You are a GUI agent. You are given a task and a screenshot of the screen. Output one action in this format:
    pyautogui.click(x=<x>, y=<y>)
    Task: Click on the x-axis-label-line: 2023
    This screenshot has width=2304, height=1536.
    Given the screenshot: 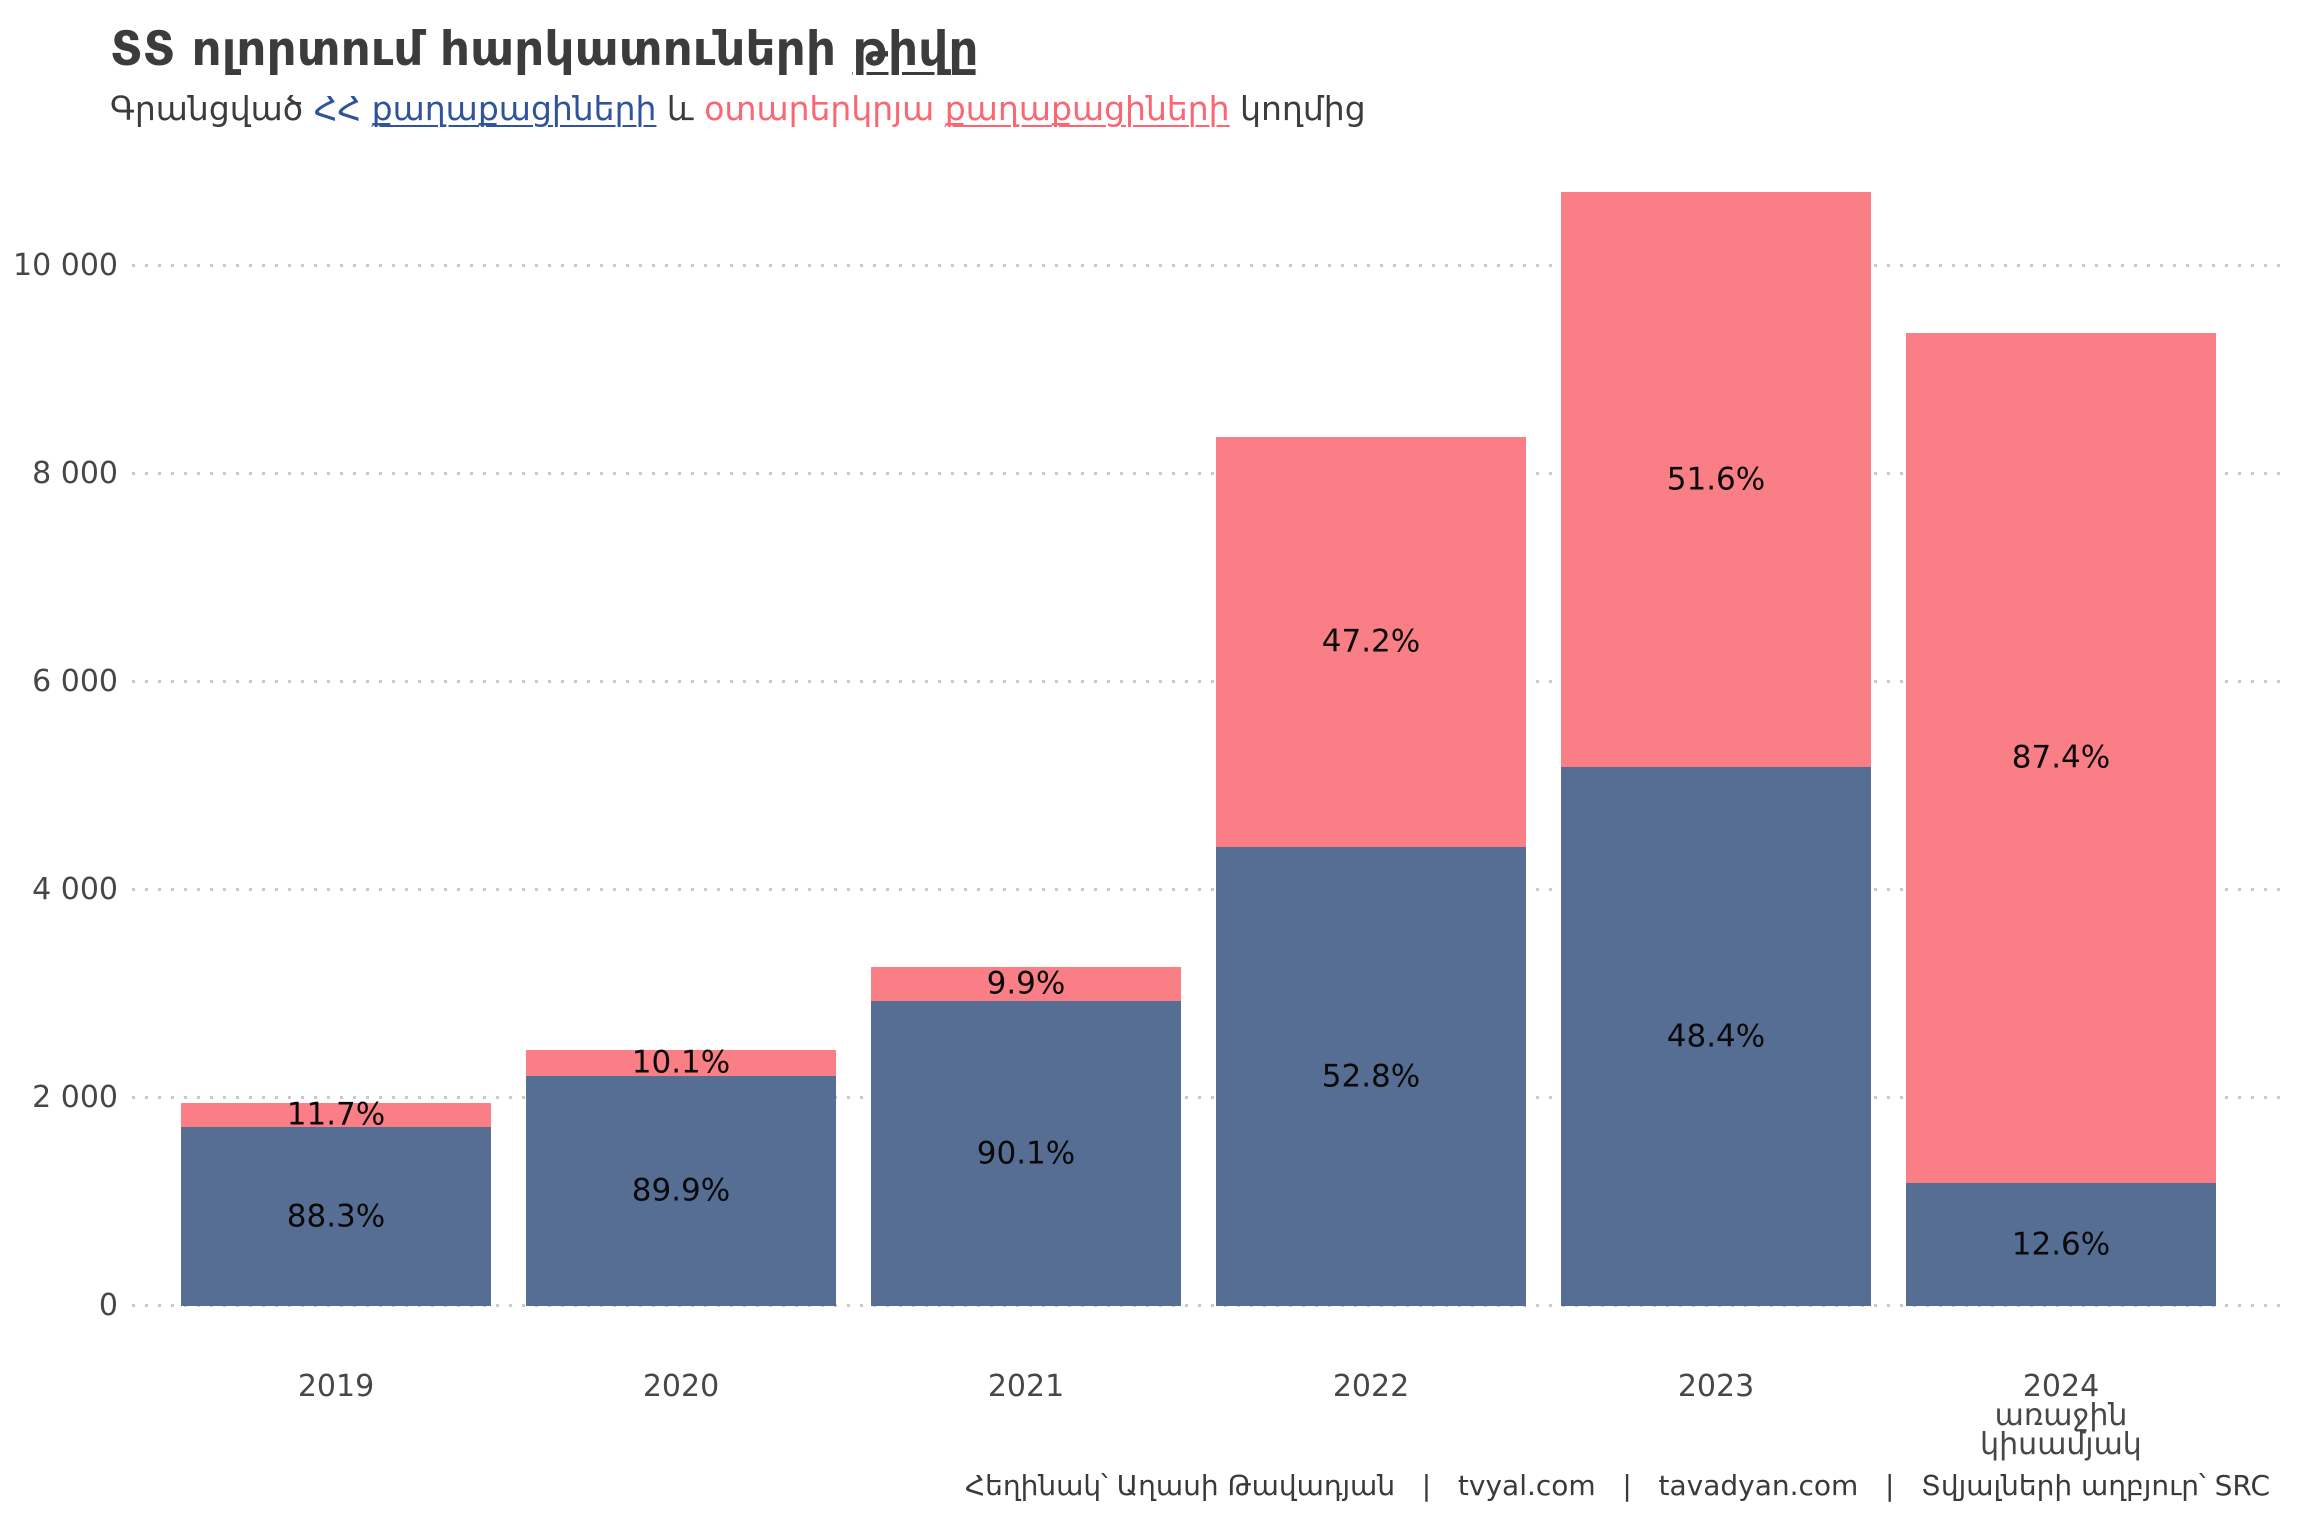 What is the action you would take?
    pyautogui.click(x=1716, y=1386)
    